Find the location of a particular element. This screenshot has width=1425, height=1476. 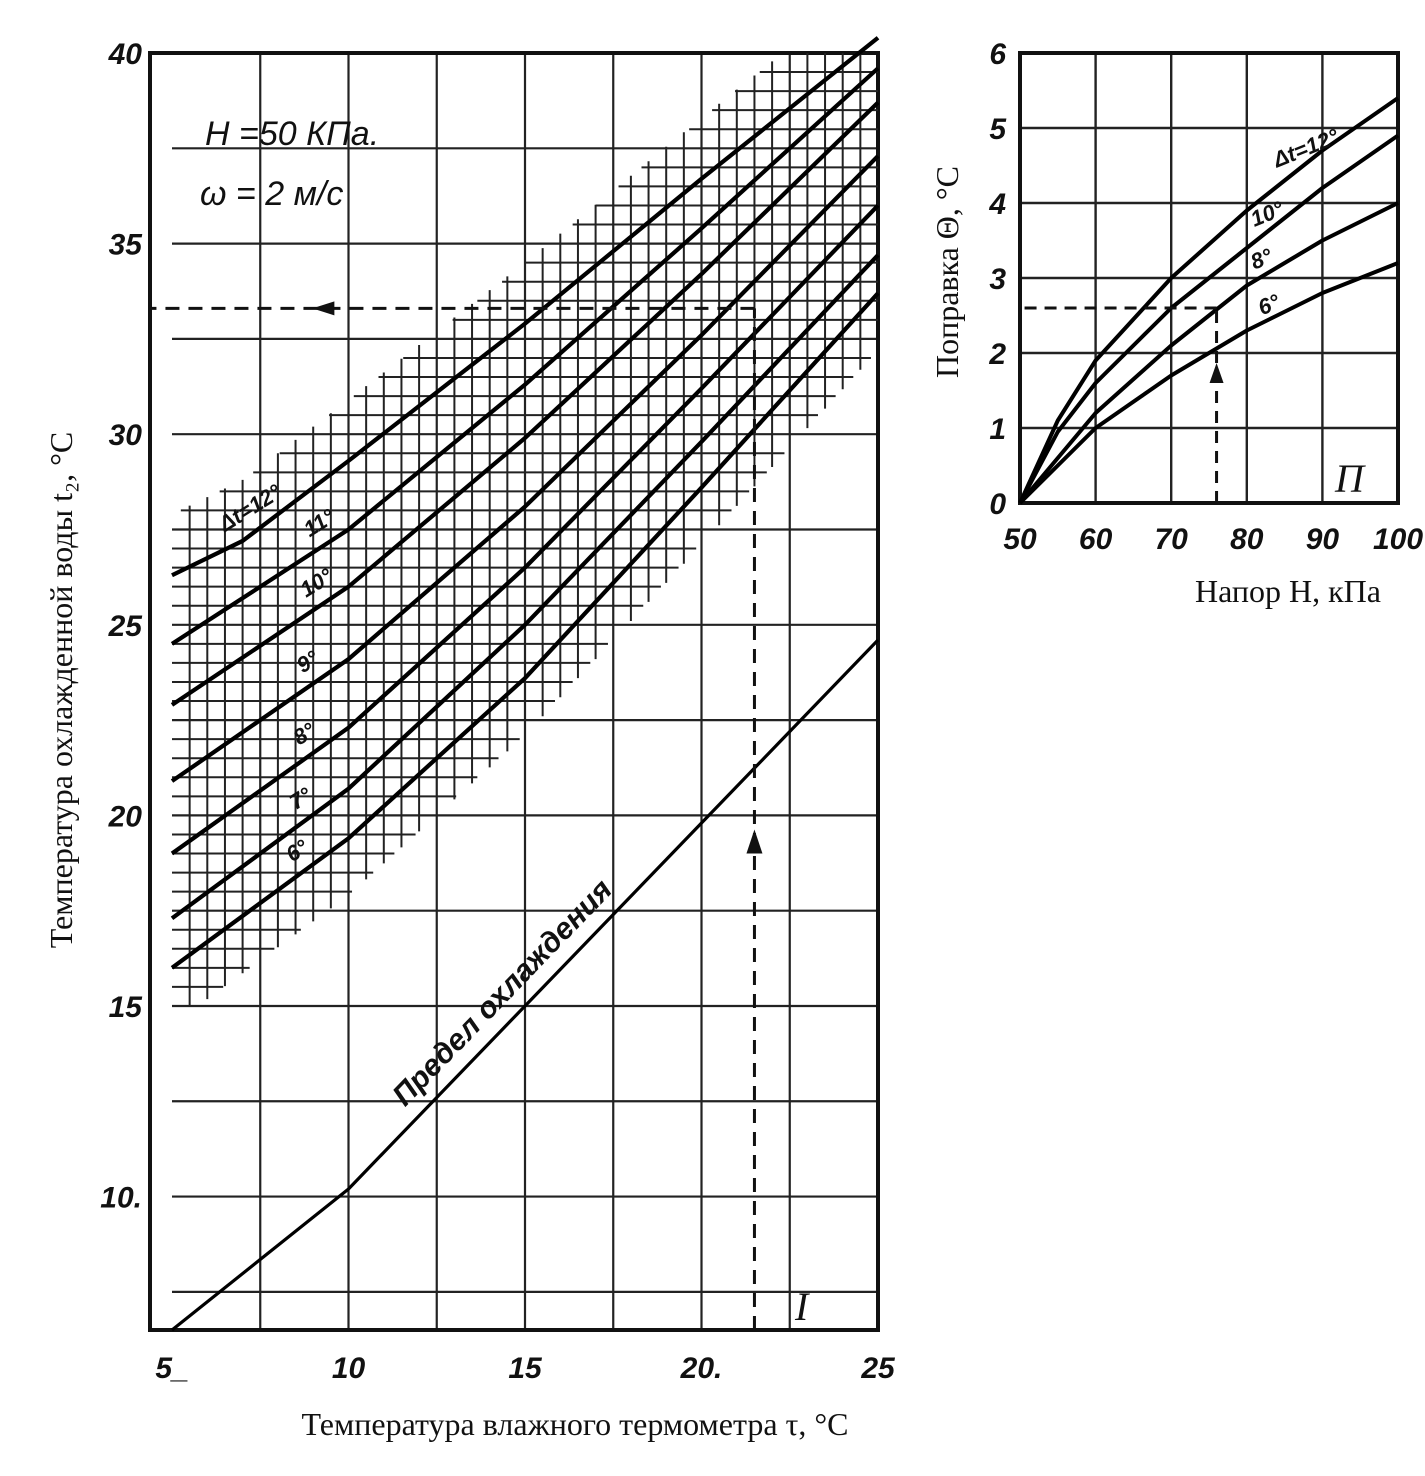

panel-ii-x-tick-label: 70 is located at coordinates (1172, 539).